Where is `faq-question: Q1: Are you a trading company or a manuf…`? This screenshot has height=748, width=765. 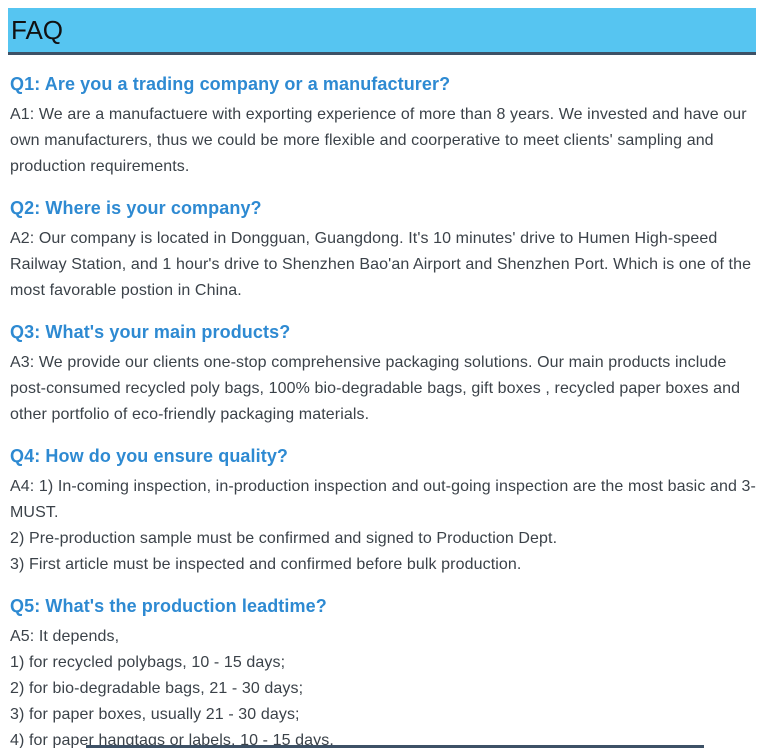 faq-question: Q1: Are you a trading company or a manuf… is located at coordinates (230, 84).